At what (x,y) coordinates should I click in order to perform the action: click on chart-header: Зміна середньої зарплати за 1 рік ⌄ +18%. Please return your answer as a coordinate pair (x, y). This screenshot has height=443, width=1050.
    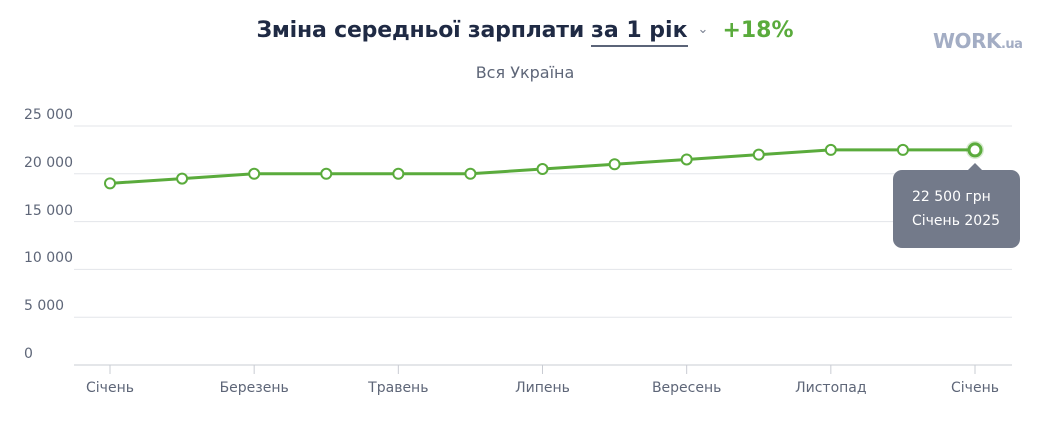
    Looking at the image, I should click on (525, 32).